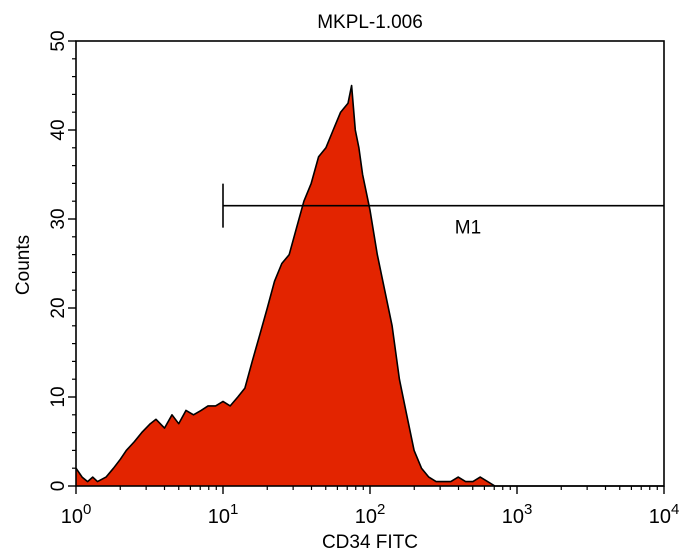  Describe the element at coordinates (23, 265) in the screenshot. I see `y-axis-label: Counts` at that location.